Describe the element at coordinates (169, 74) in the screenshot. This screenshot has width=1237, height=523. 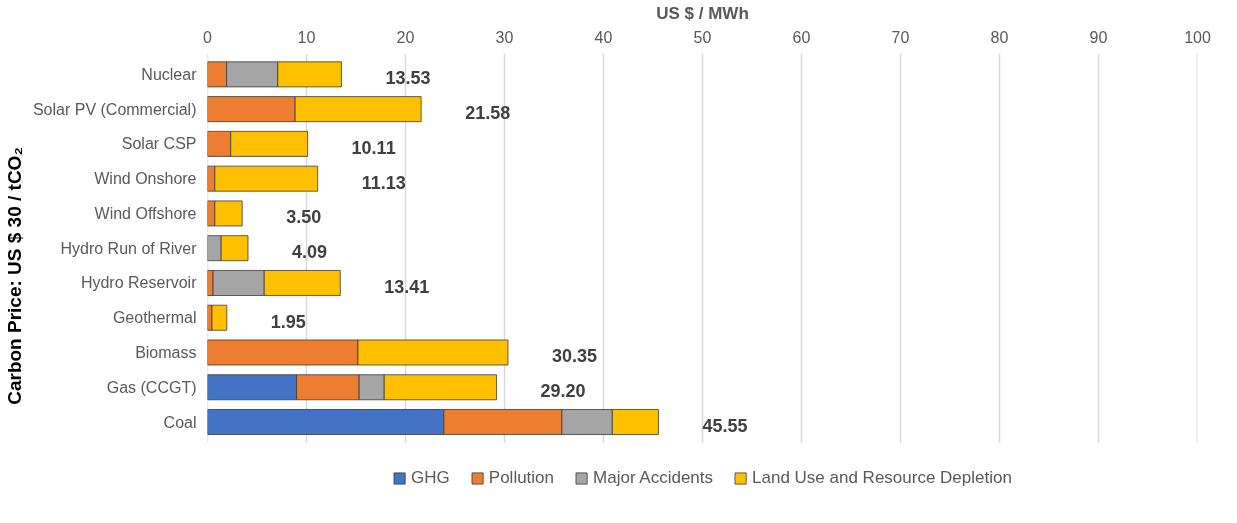
I see `y-tick-label: Nuclear` at that location.